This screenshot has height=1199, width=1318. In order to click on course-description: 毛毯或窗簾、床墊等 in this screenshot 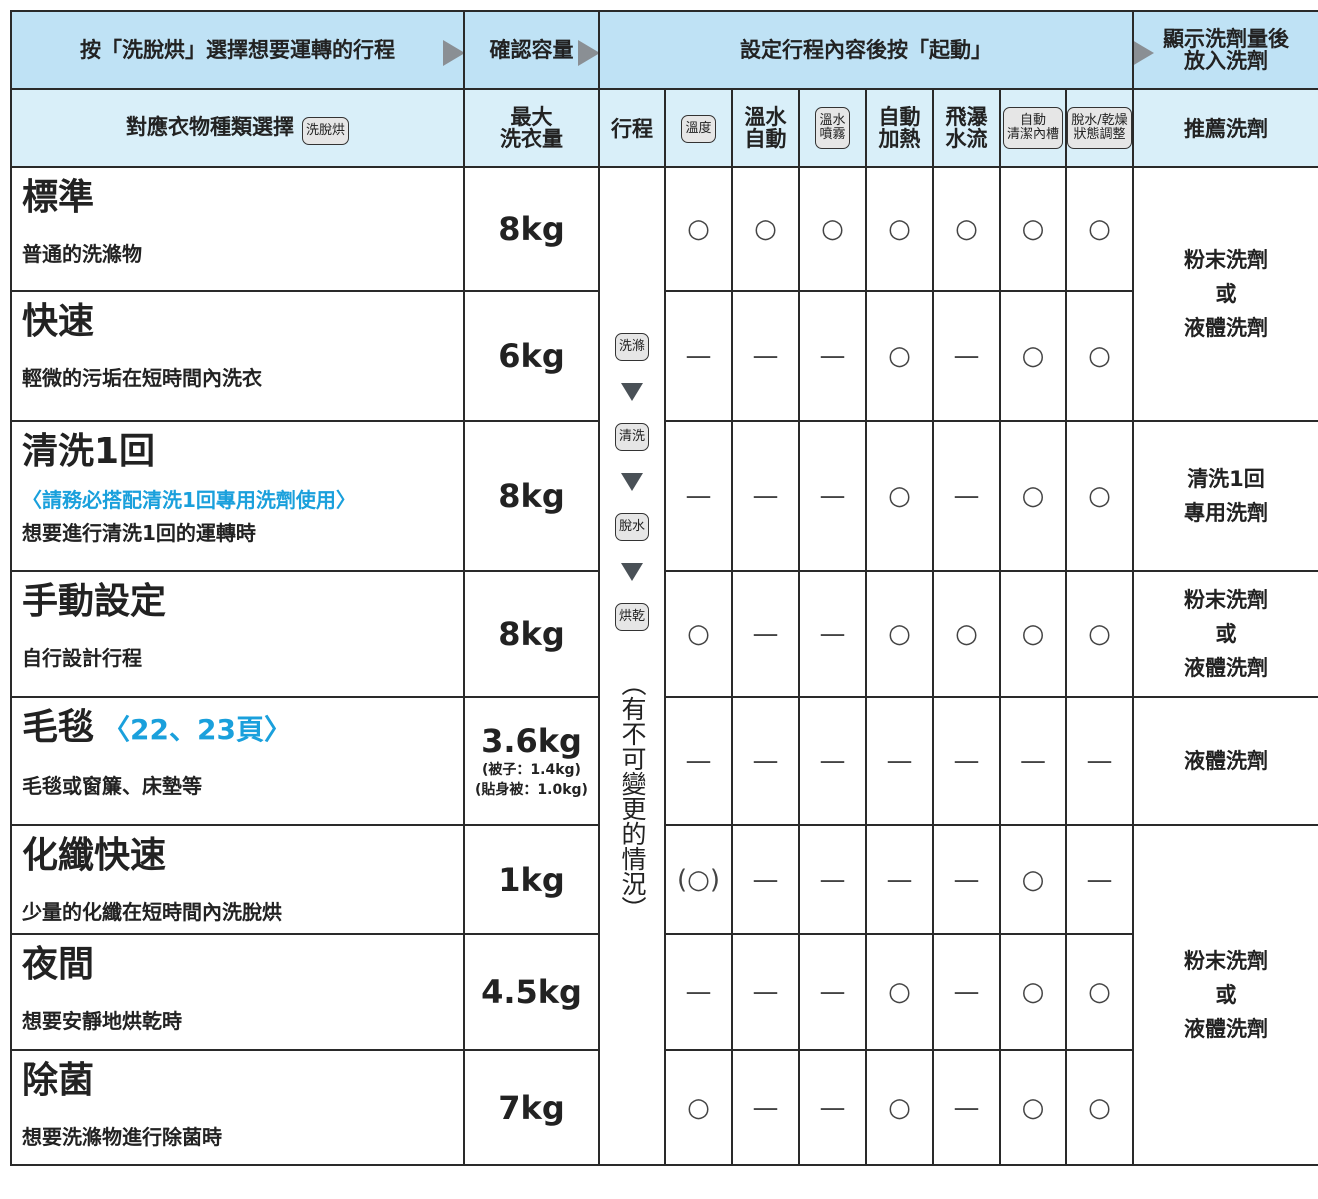, I will do `click(112, 786)`.